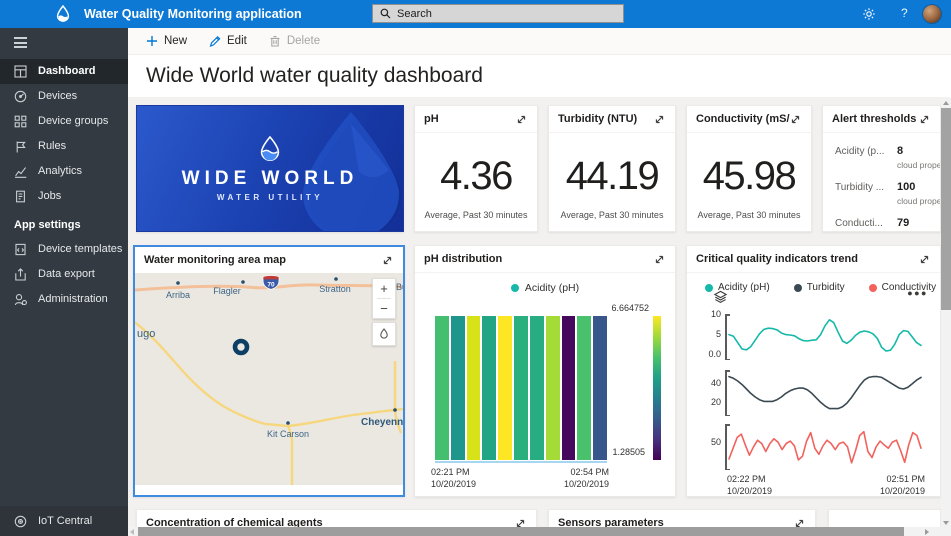 The height and width of the screenshot is (536, 951). What do you see at coordinates (271, 284) in the screenshot?
I see `shield-number: 70` at bounding box center [271, 284].